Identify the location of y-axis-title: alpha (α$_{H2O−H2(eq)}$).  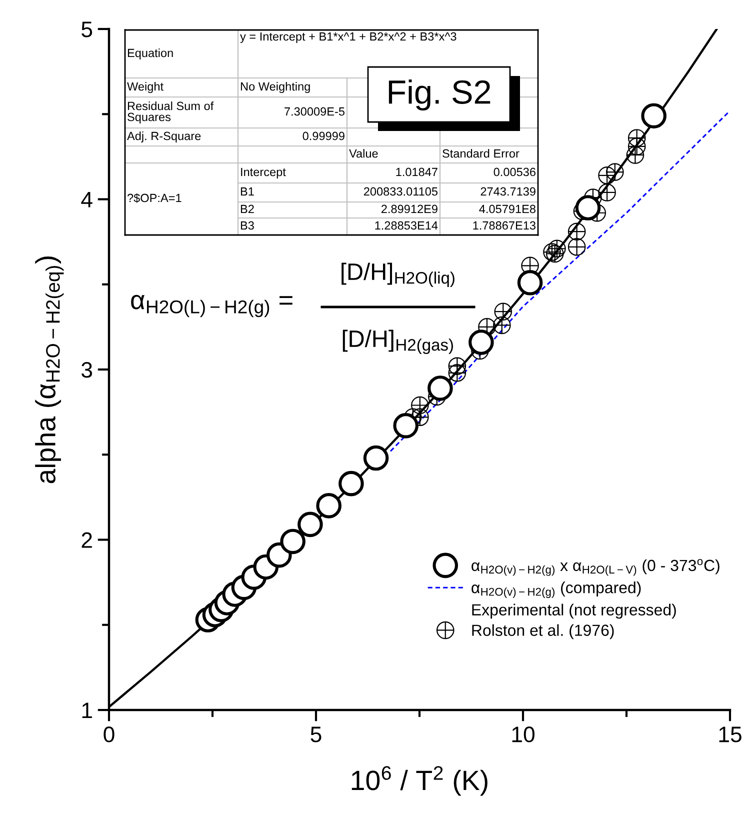
(49, 370).